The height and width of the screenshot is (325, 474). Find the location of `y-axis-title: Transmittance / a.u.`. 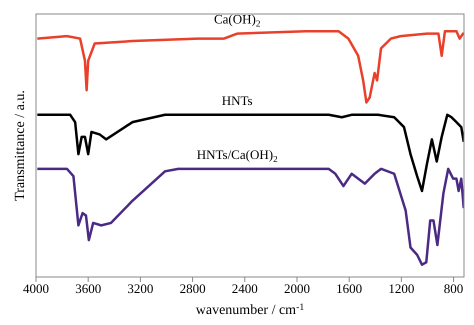

y-axis-title: Transmittance / a.u. is located at coordinates (20, 145).